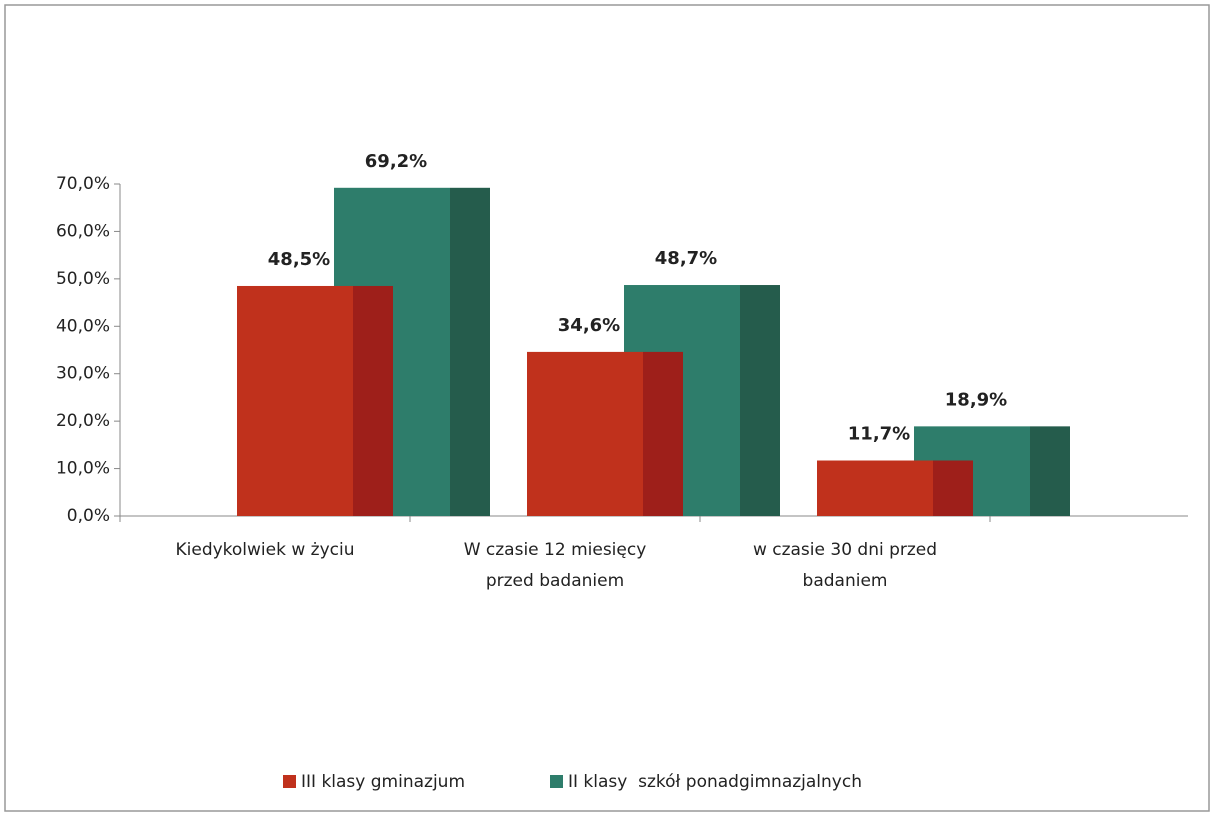 This screenshot has width=1215, height=816. Describe the element at coordinates (555, 550) in the screenshot. I see `x-tick-label: W czasie 12 miesięcy` at that location.